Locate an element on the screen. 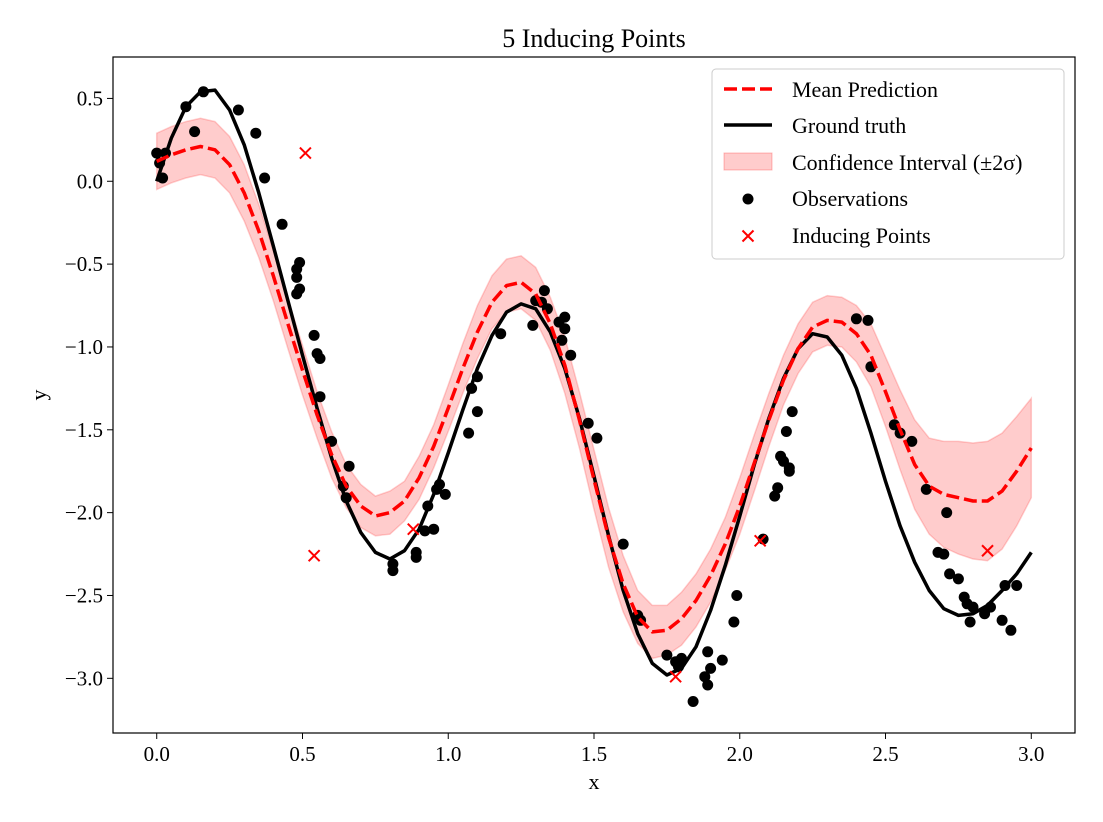  y-tick-label: −1.0 is located at coordinates (84, 347).